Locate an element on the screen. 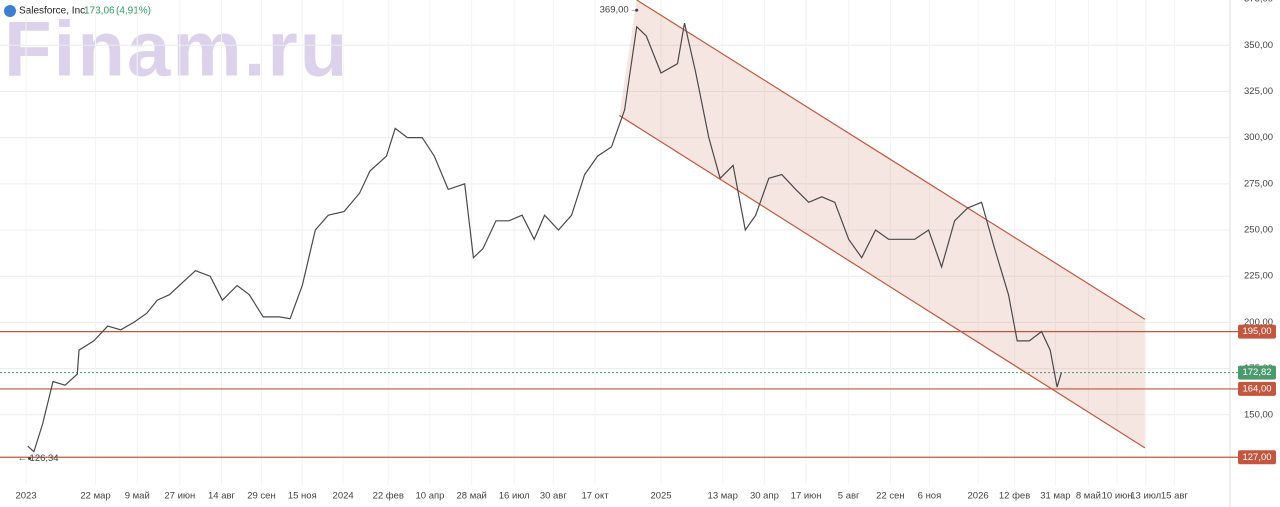  x-tick-label: 14 авг is located at coordinates (222, 496).